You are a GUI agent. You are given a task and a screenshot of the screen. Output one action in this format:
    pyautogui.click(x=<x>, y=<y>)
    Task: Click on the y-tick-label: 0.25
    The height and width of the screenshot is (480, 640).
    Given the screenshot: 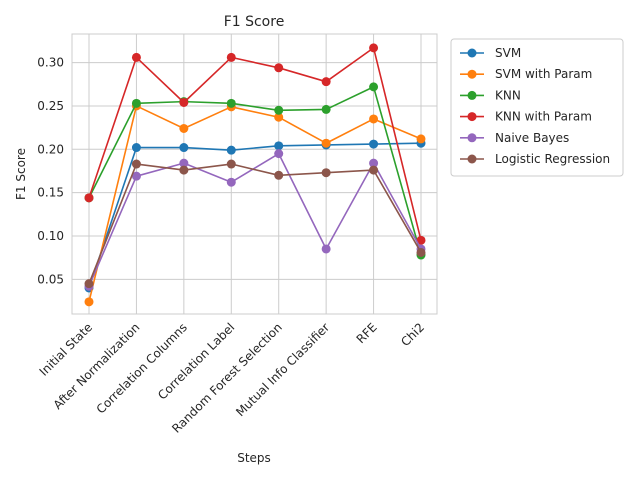 What is the action you would take?
    pyautogui.click(x=50, y=106)
    